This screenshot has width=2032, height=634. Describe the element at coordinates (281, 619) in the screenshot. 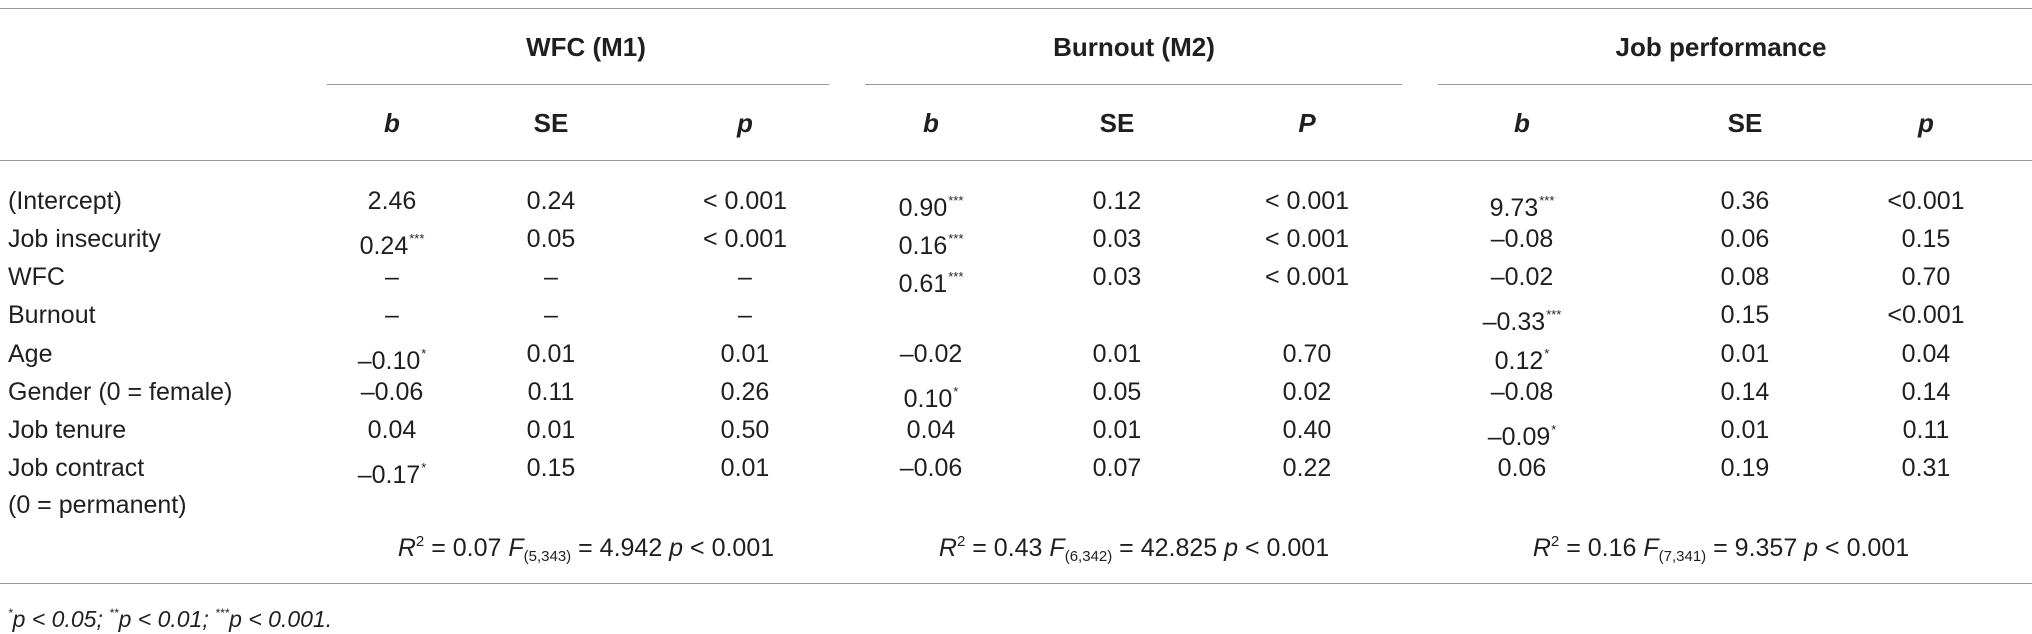

I see `footnote-text: p < 0.001.` at that location.